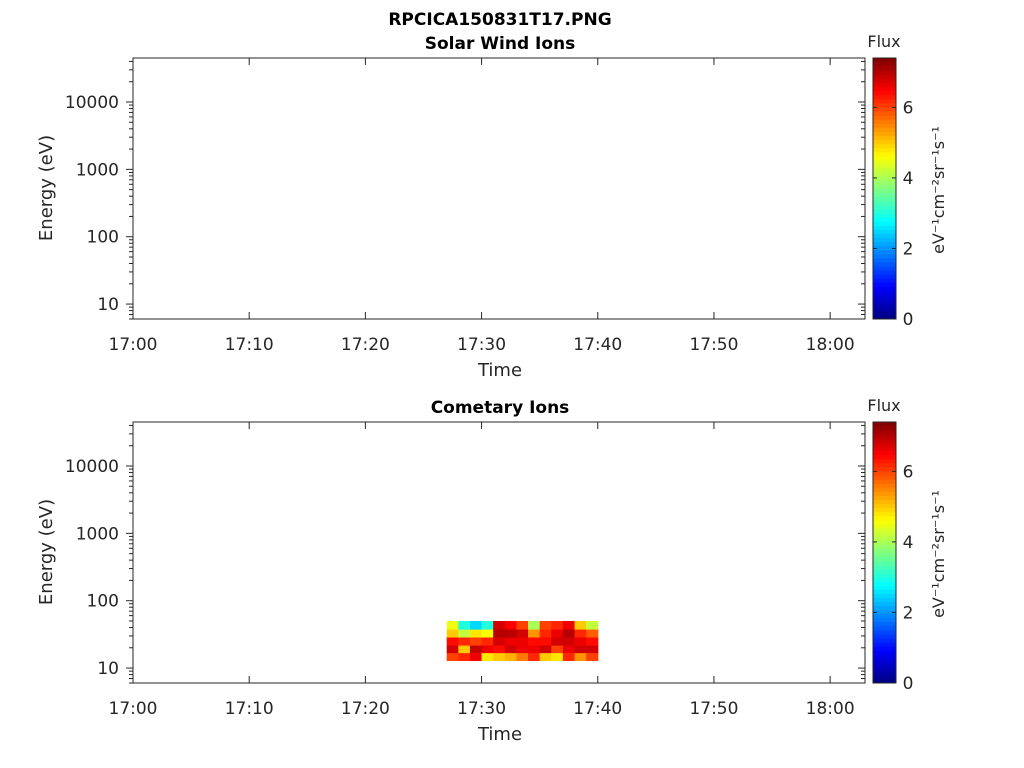 This screenshot has height=768, width=1024. I want to click on x-tick-label: 17:40, so click(597, 345).